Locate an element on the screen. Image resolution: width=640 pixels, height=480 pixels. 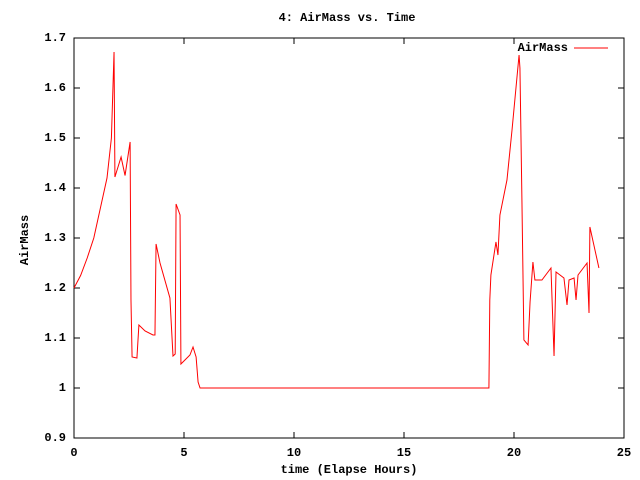
x-tick-label: 10 is located at coordinates (294, 453).